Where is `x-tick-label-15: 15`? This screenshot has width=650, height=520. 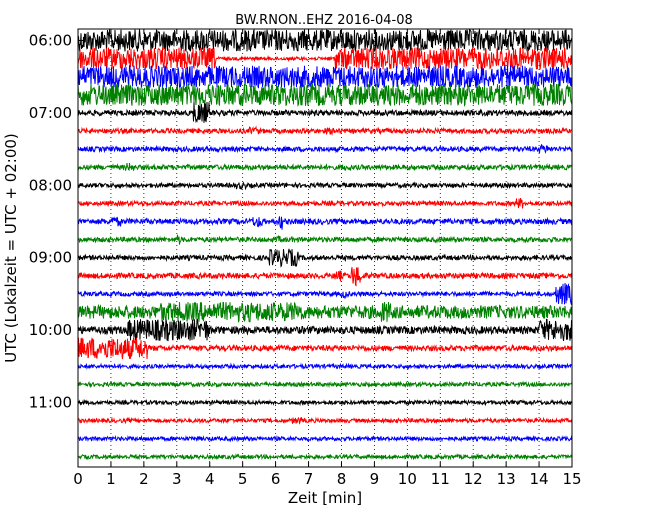
x-tick-label-15: 15 is located at coordinates (571, 479).